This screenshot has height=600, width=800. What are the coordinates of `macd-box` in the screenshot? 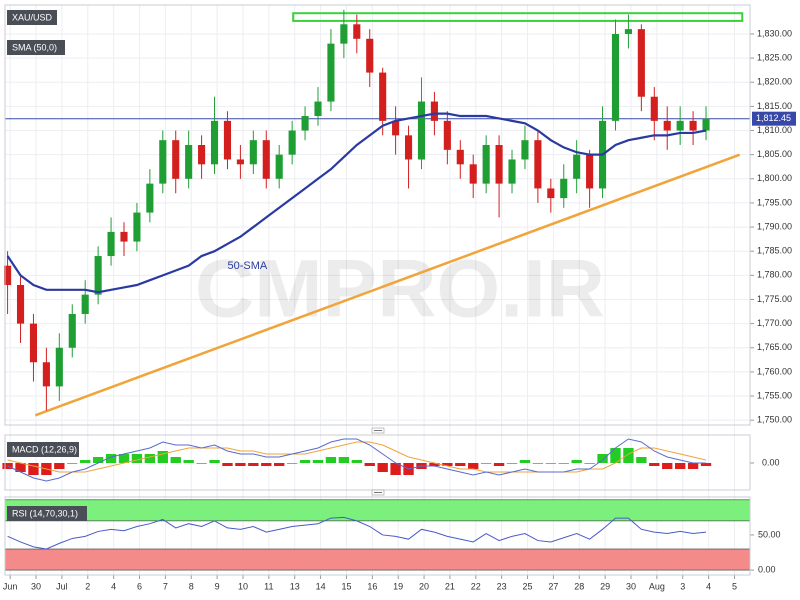 It's located at (43, 449).